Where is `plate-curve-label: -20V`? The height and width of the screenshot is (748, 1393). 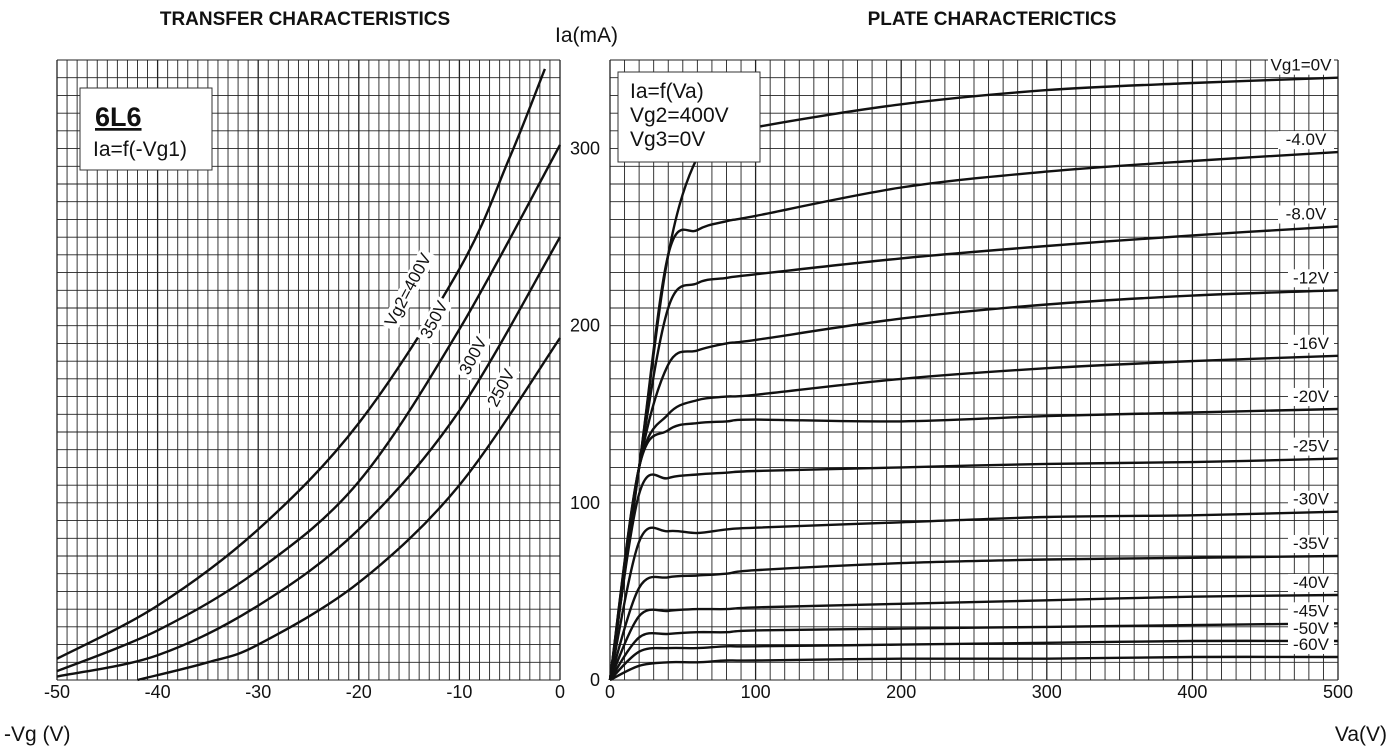 plate-curve-label: -20V is located at coordinates (1311, 396).